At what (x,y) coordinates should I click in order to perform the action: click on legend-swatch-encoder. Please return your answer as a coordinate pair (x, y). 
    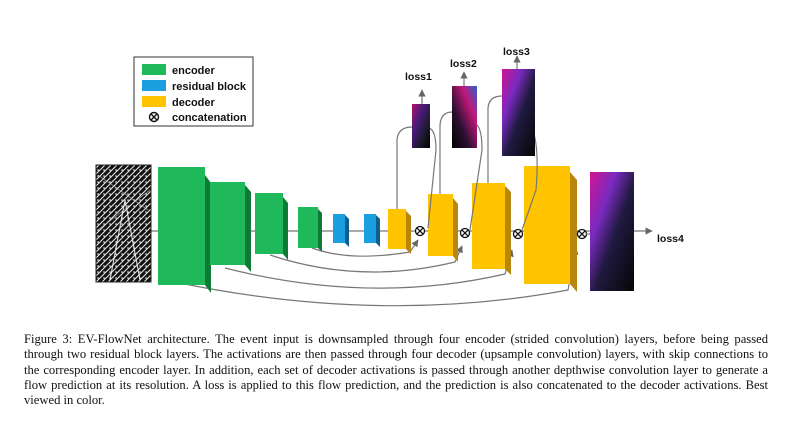
    Looking at the image, I should click on (154, 69).